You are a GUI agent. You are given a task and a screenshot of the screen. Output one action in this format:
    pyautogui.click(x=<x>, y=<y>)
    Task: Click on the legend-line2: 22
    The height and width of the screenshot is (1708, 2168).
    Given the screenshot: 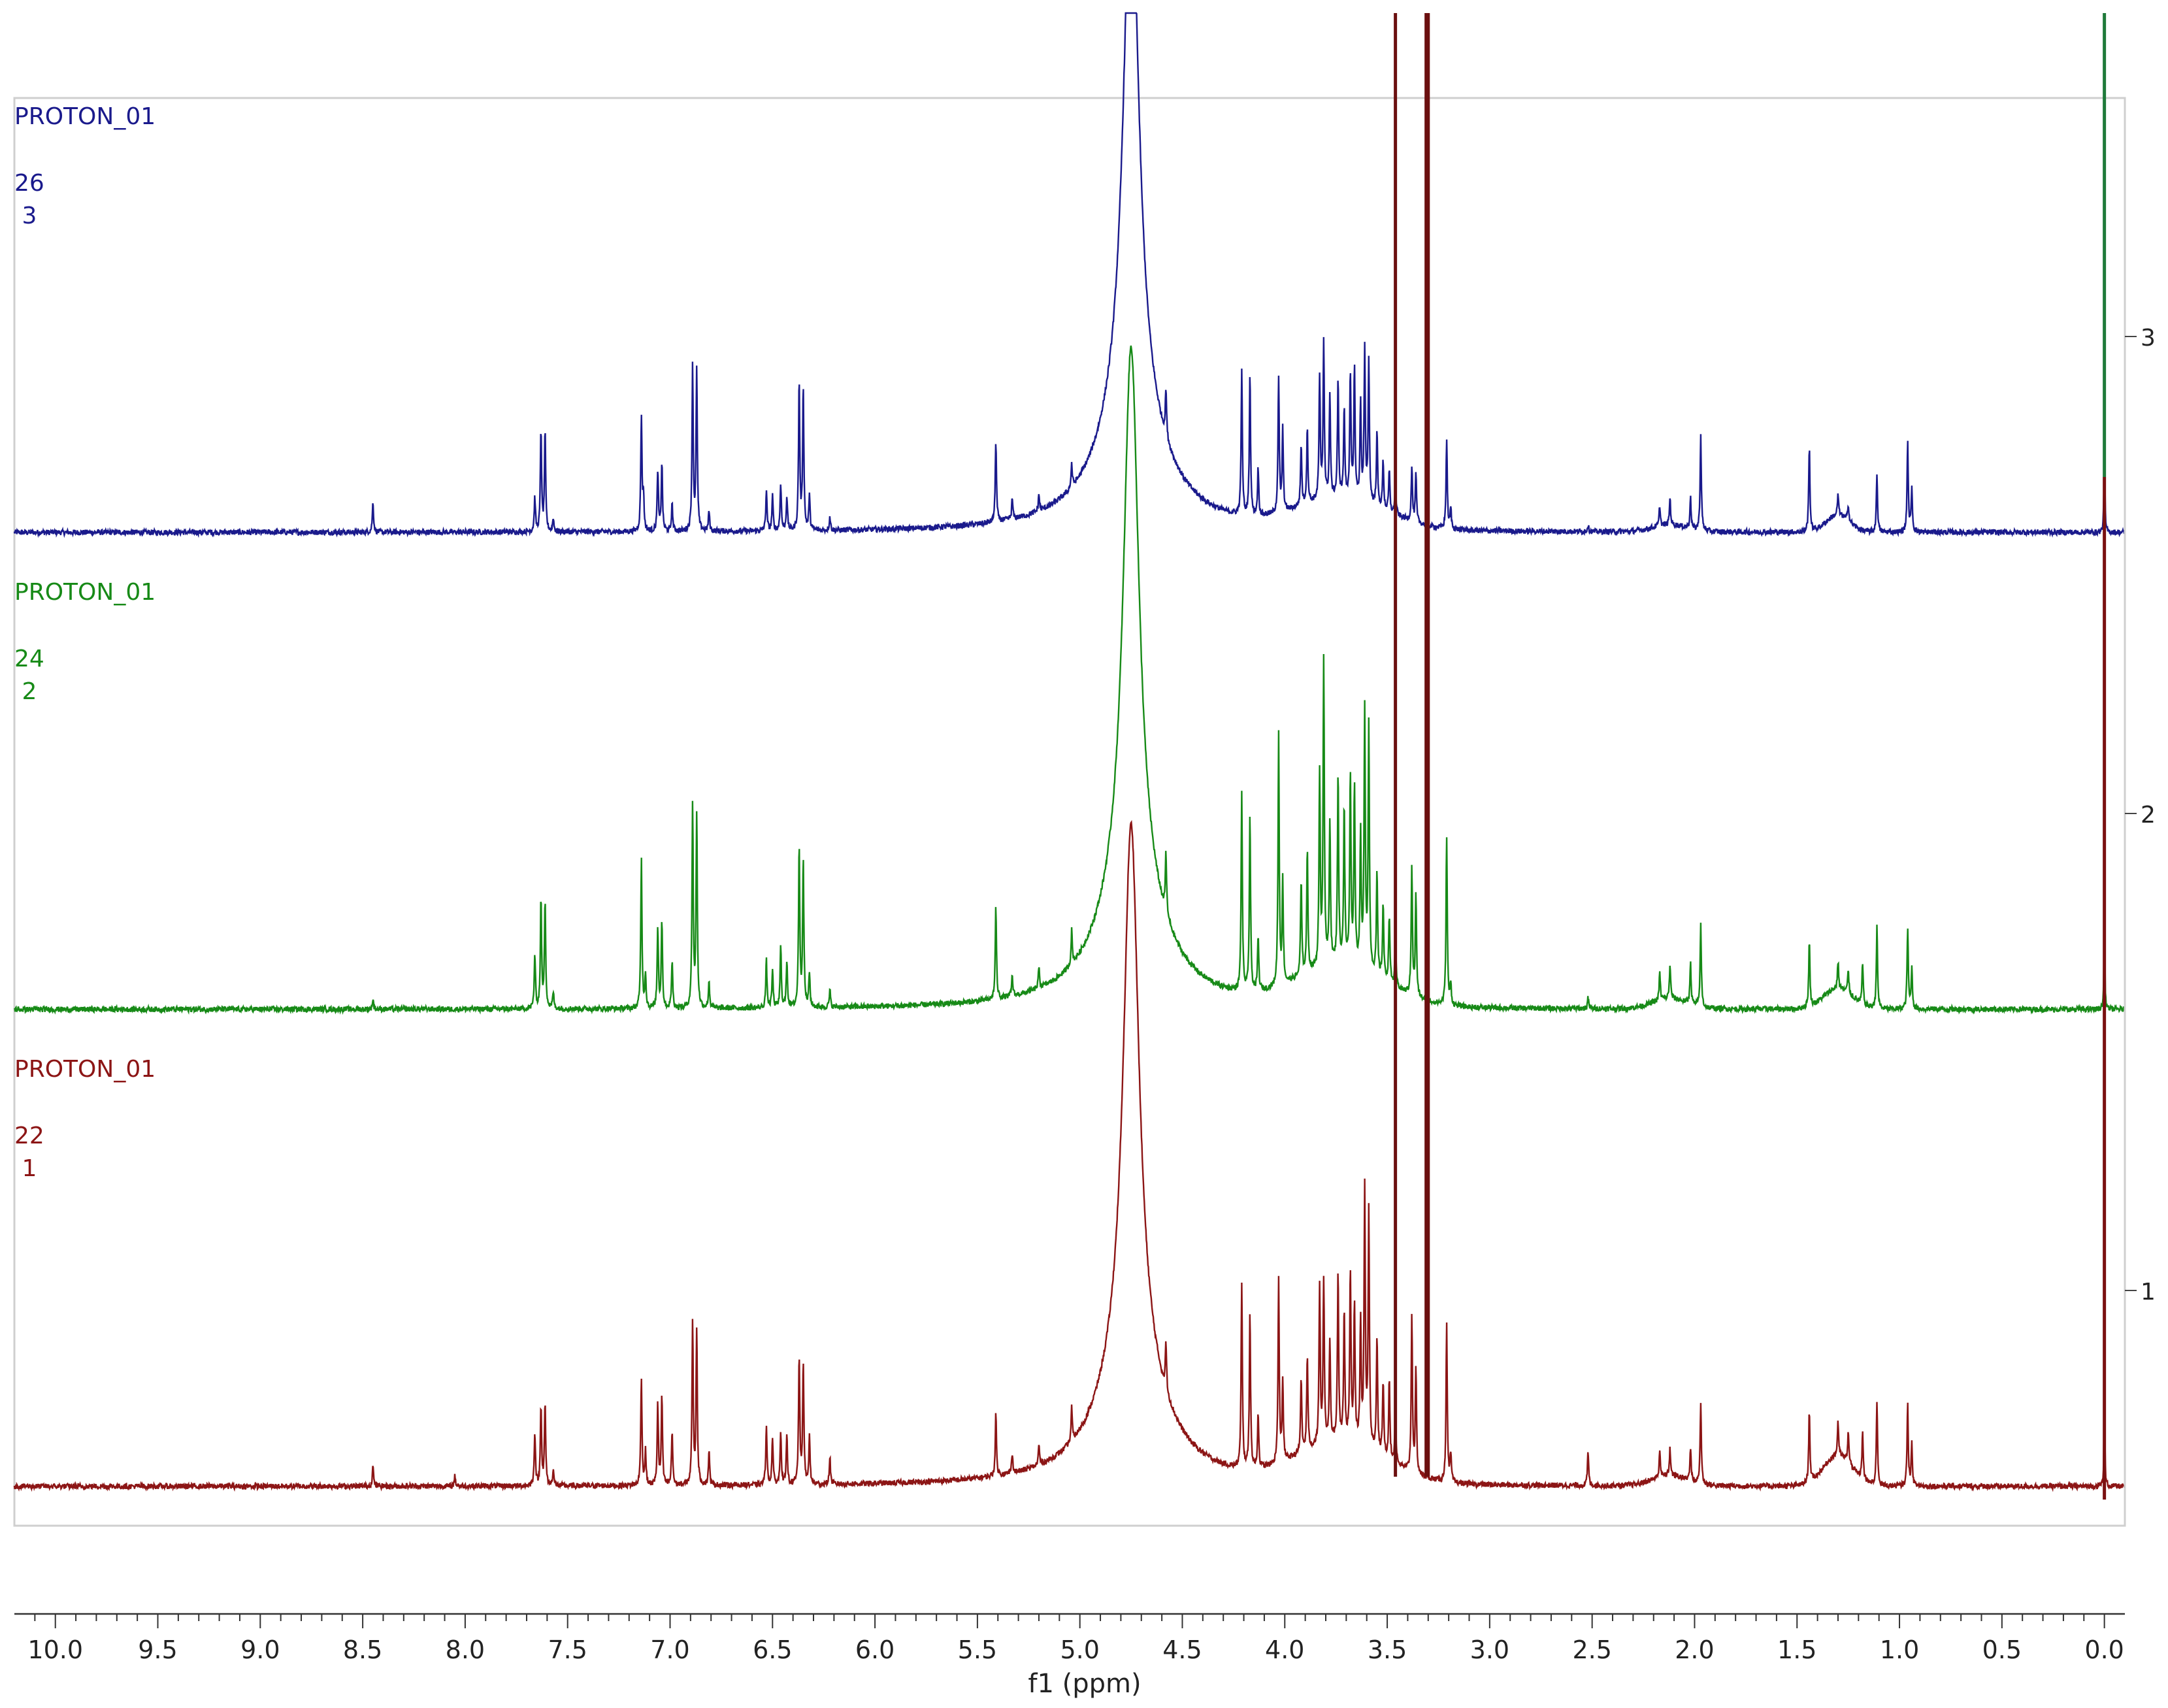 What is the action you would take?
    pyautogui.click(x=29, y=1136)
    